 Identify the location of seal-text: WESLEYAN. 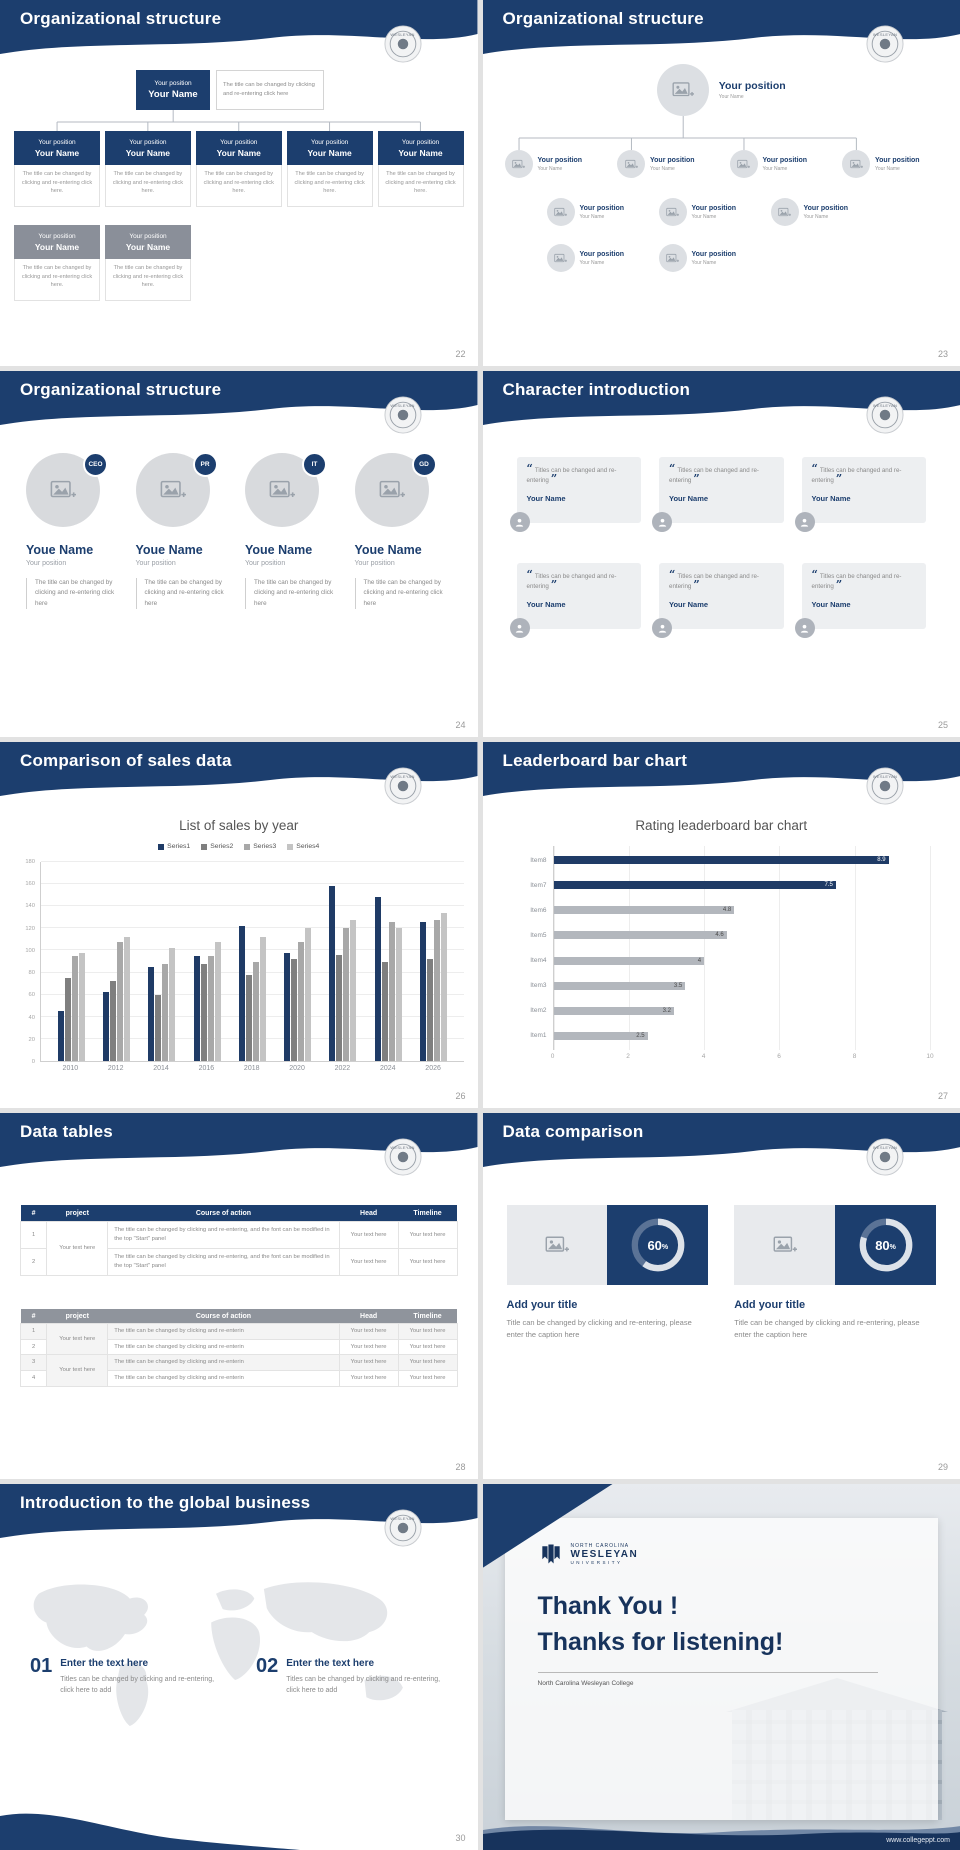
(402, 1518).